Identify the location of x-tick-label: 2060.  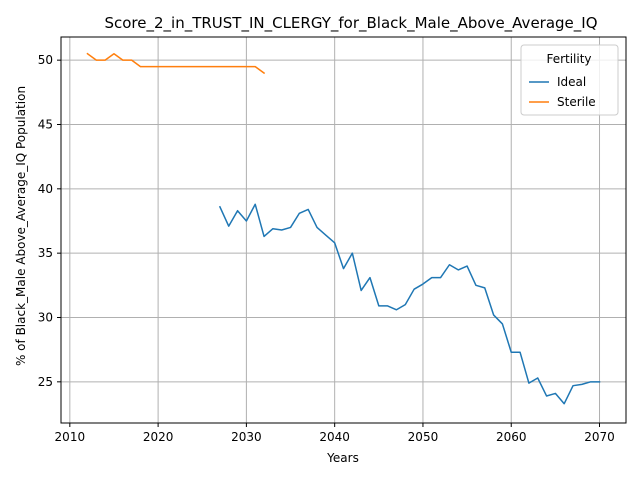
(511, 437).